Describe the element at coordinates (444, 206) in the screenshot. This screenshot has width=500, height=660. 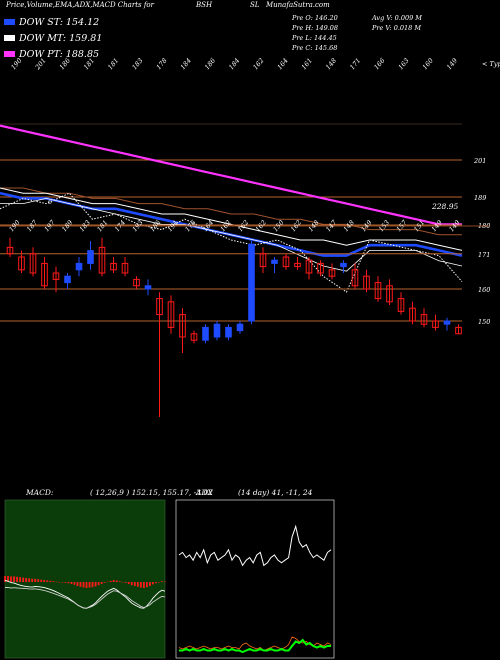
I see `ema-x-bottom-tick: 228.95` at that location.